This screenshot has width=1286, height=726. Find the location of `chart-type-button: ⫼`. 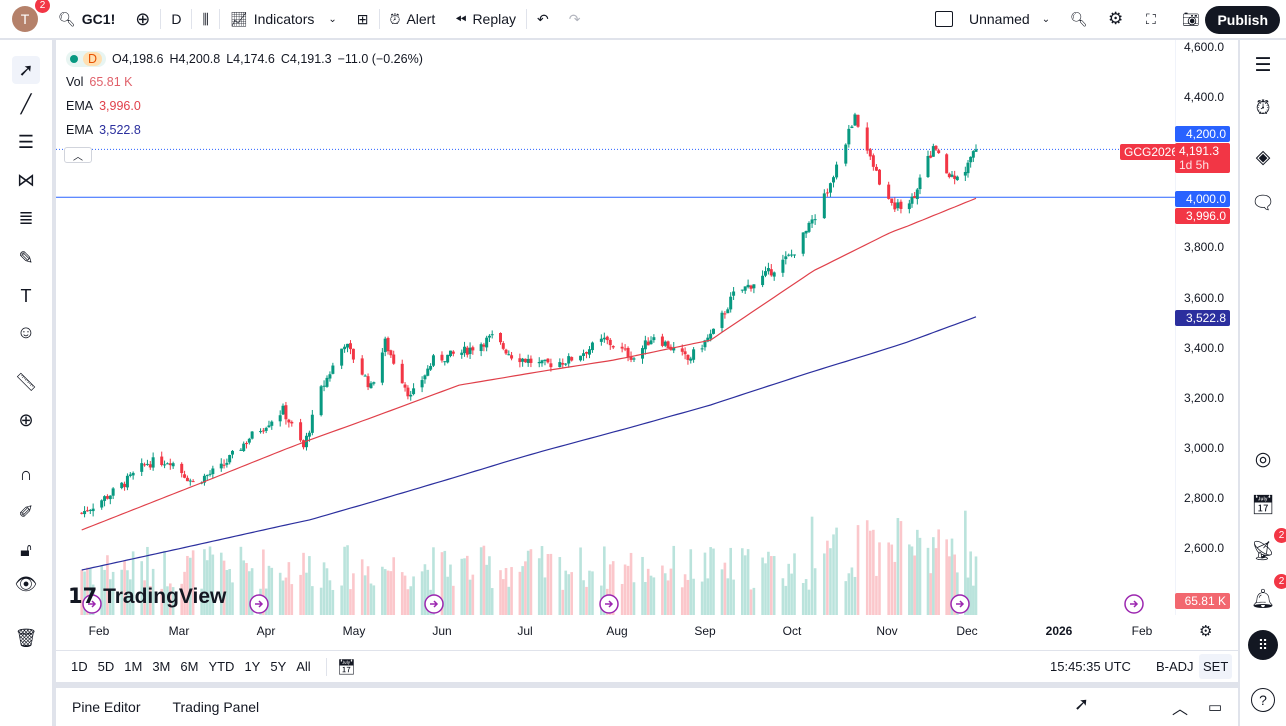

chart-type-button: ⫼ is located at coordinates (205, 19).